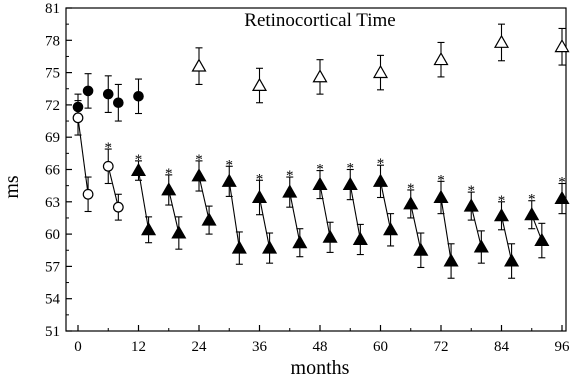 The width and height of the screenshot is (571, 378). I want to click on y-tick-label: 60, so click(52, 235).